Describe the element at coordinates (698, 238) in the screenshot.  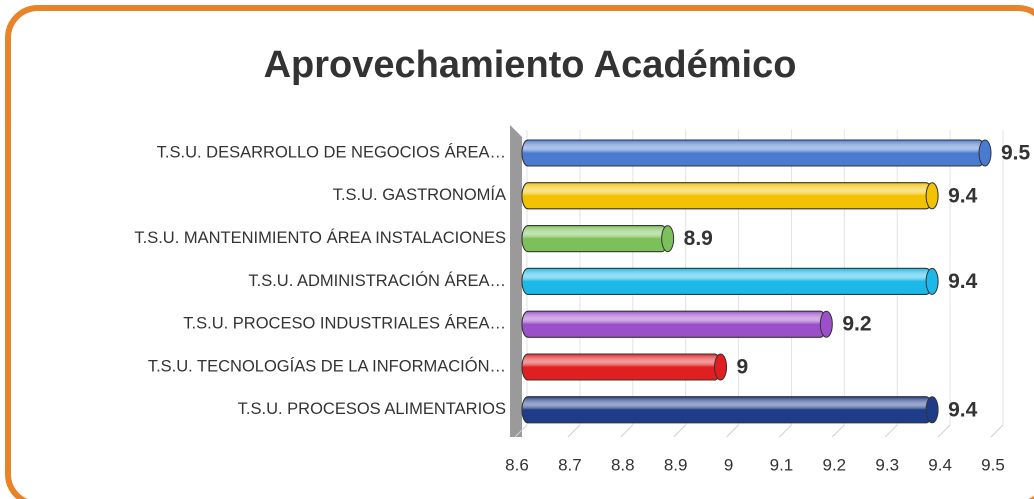
I see `value-label: 8.9` at that location.